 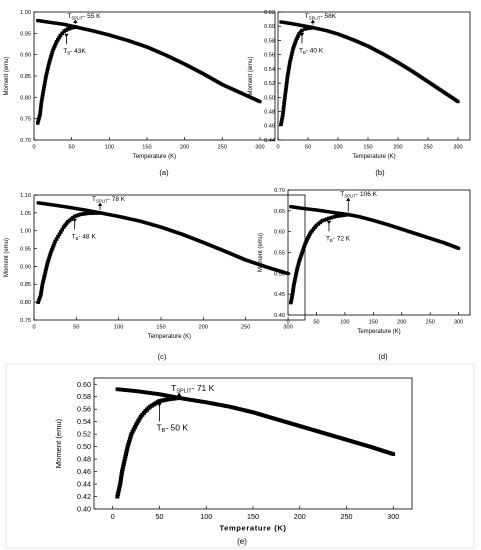 What do you see at coordinates (279, 212) in the screenshot?
I see `y-tick-label: 0.65` at bounding box center [279, 212].